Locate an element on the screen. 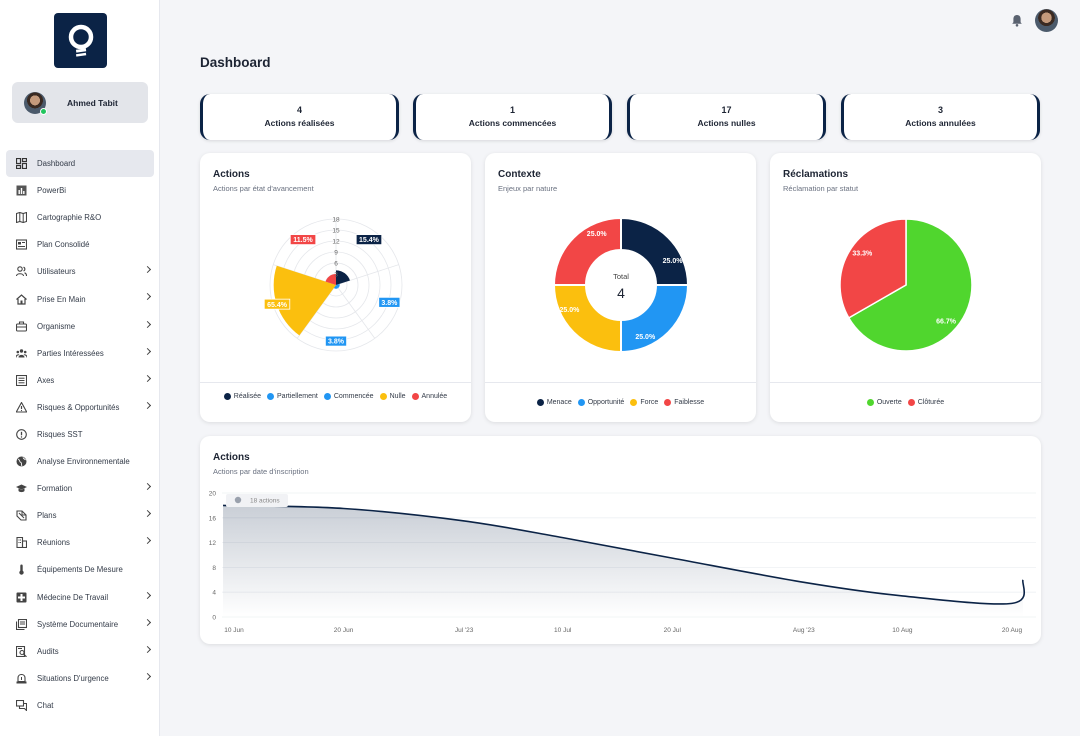 The width and height of the screenshot is (1080, 736). y-tick-label: 12 is located at coordinates (213, 543).